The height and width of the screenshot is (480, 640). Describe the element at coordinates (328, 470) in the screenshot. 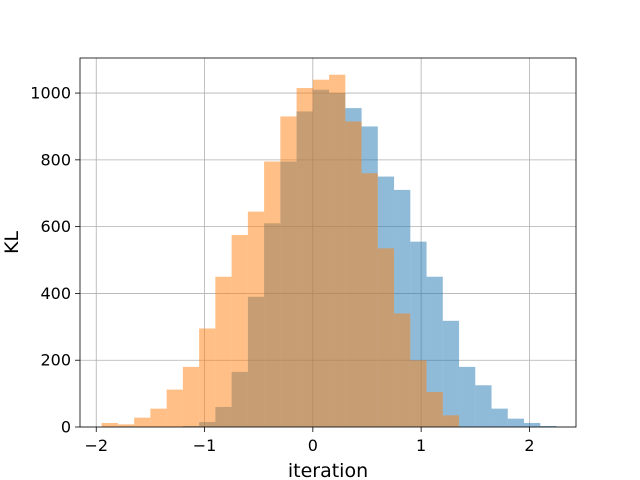

I see `x-axis-label: iteration` at that location.